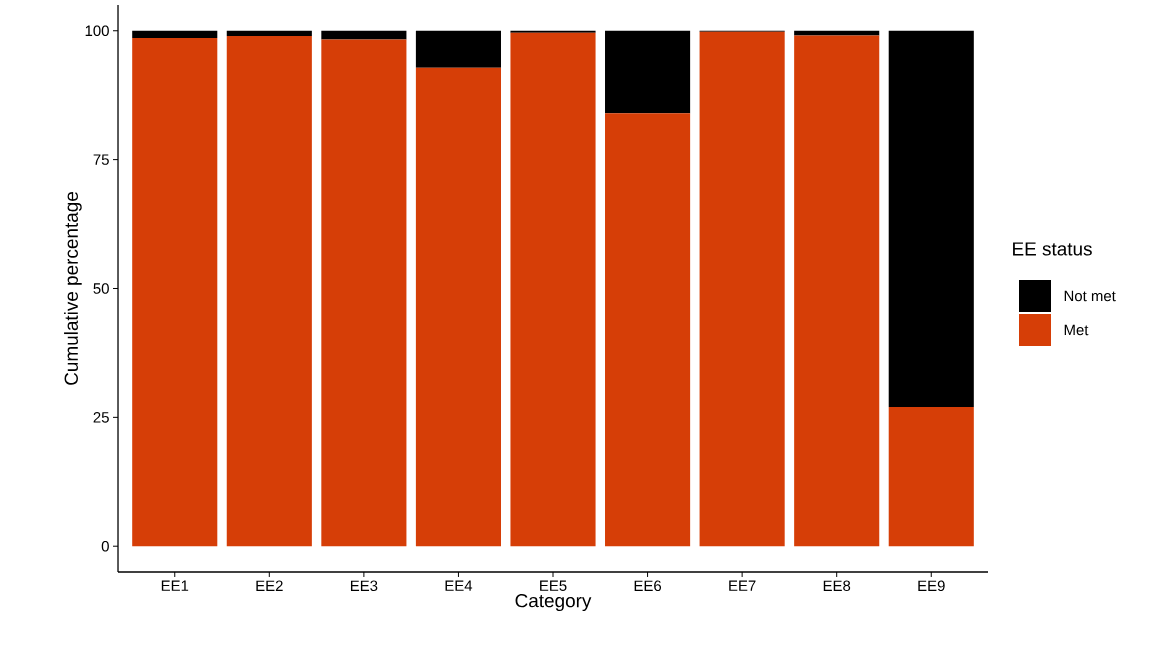  Describe the element at coordinates (269, 585) in the screenshot. I see `x-tick-label: EE2` at that location.